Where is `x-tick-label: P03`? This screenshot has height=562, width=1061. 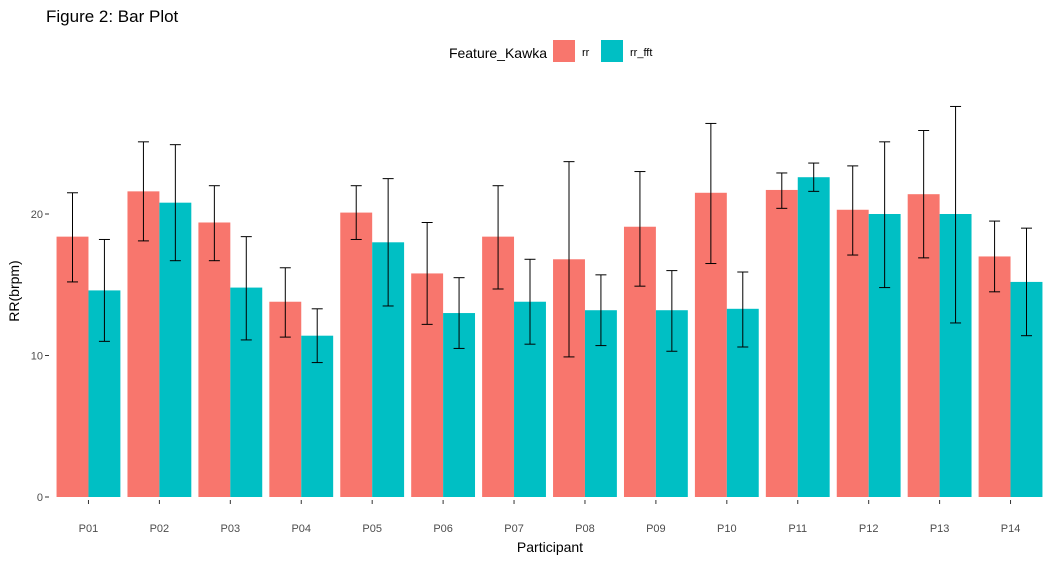 x-tick-label: P03 is located at coordinates (231, 529).